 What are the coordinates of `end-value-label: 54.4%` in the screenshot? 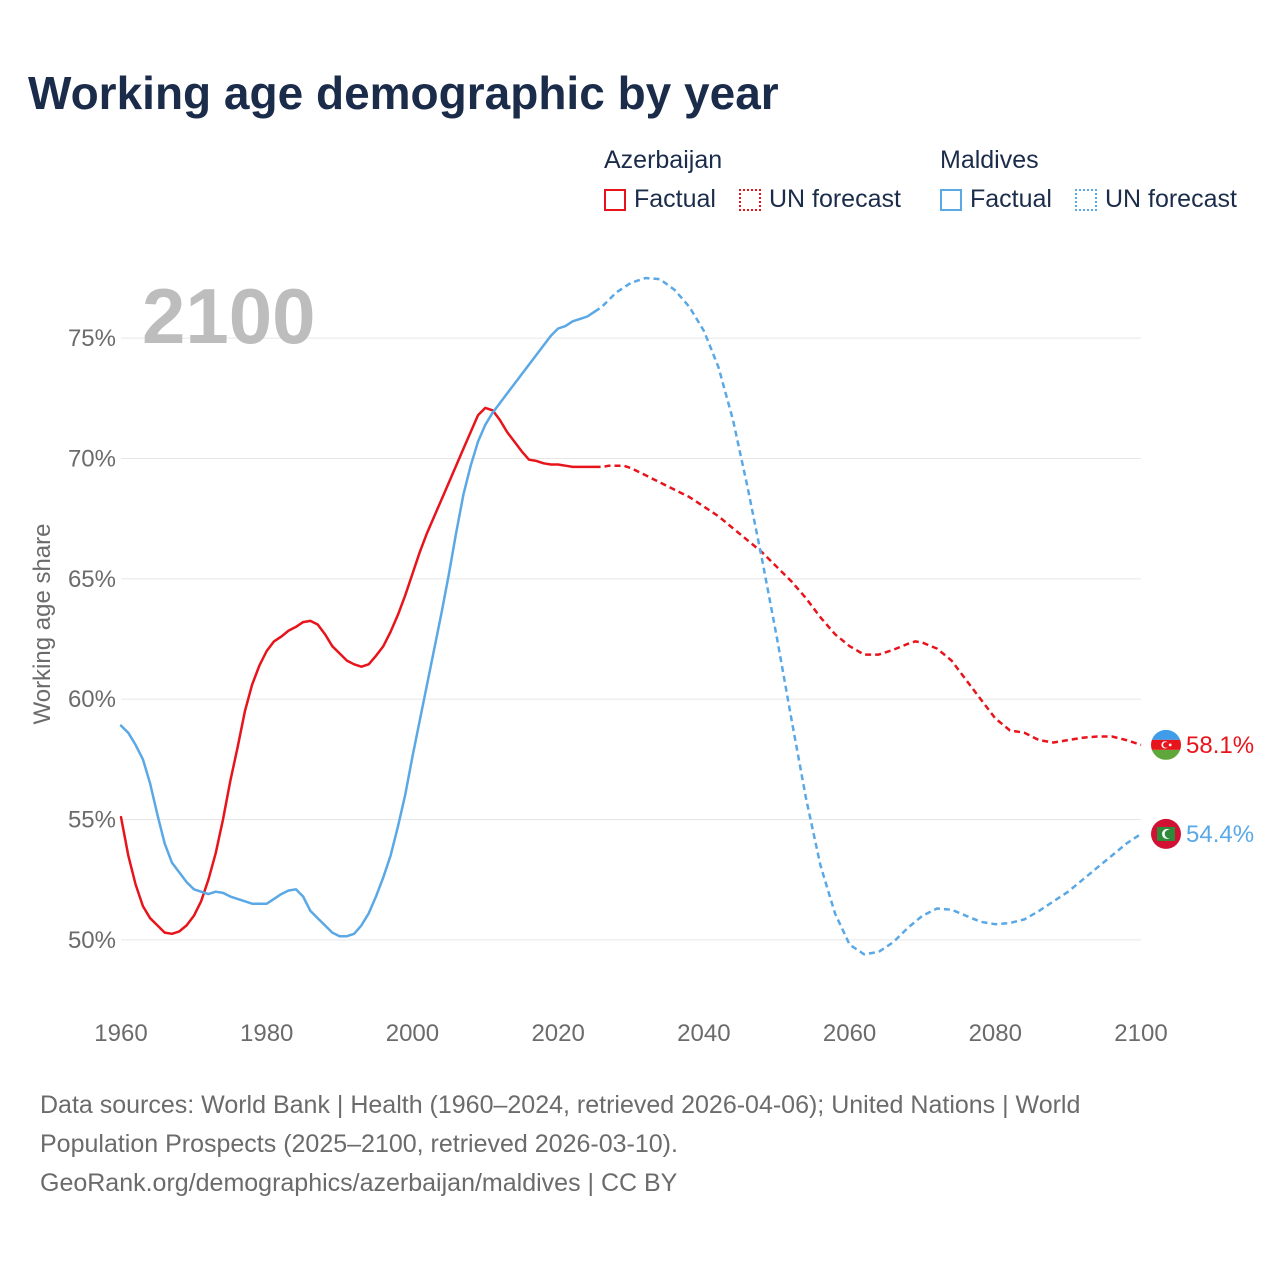 It's located at (1220, 834).